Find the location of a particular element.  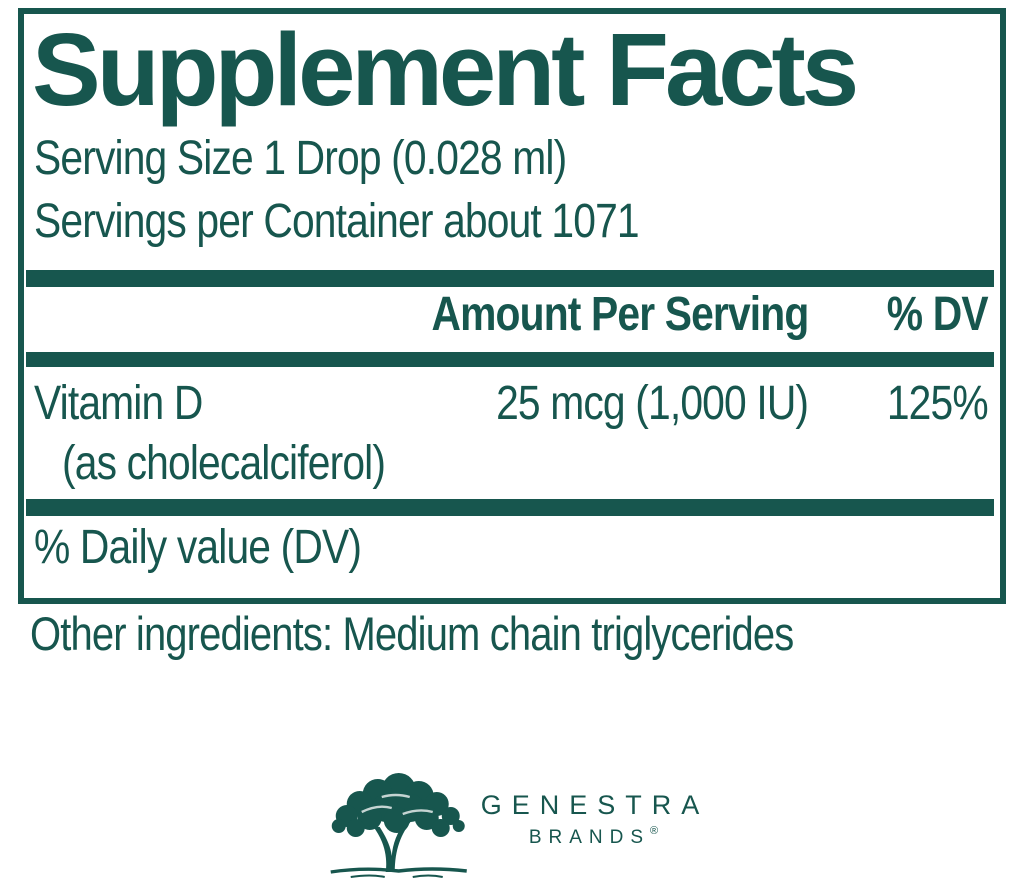

divider-thick-bar-header is located at coordinates (510, 359).